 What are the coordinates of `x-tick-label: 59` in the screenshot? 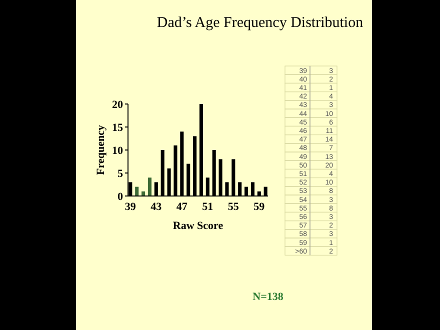 It's located at (260, 207).